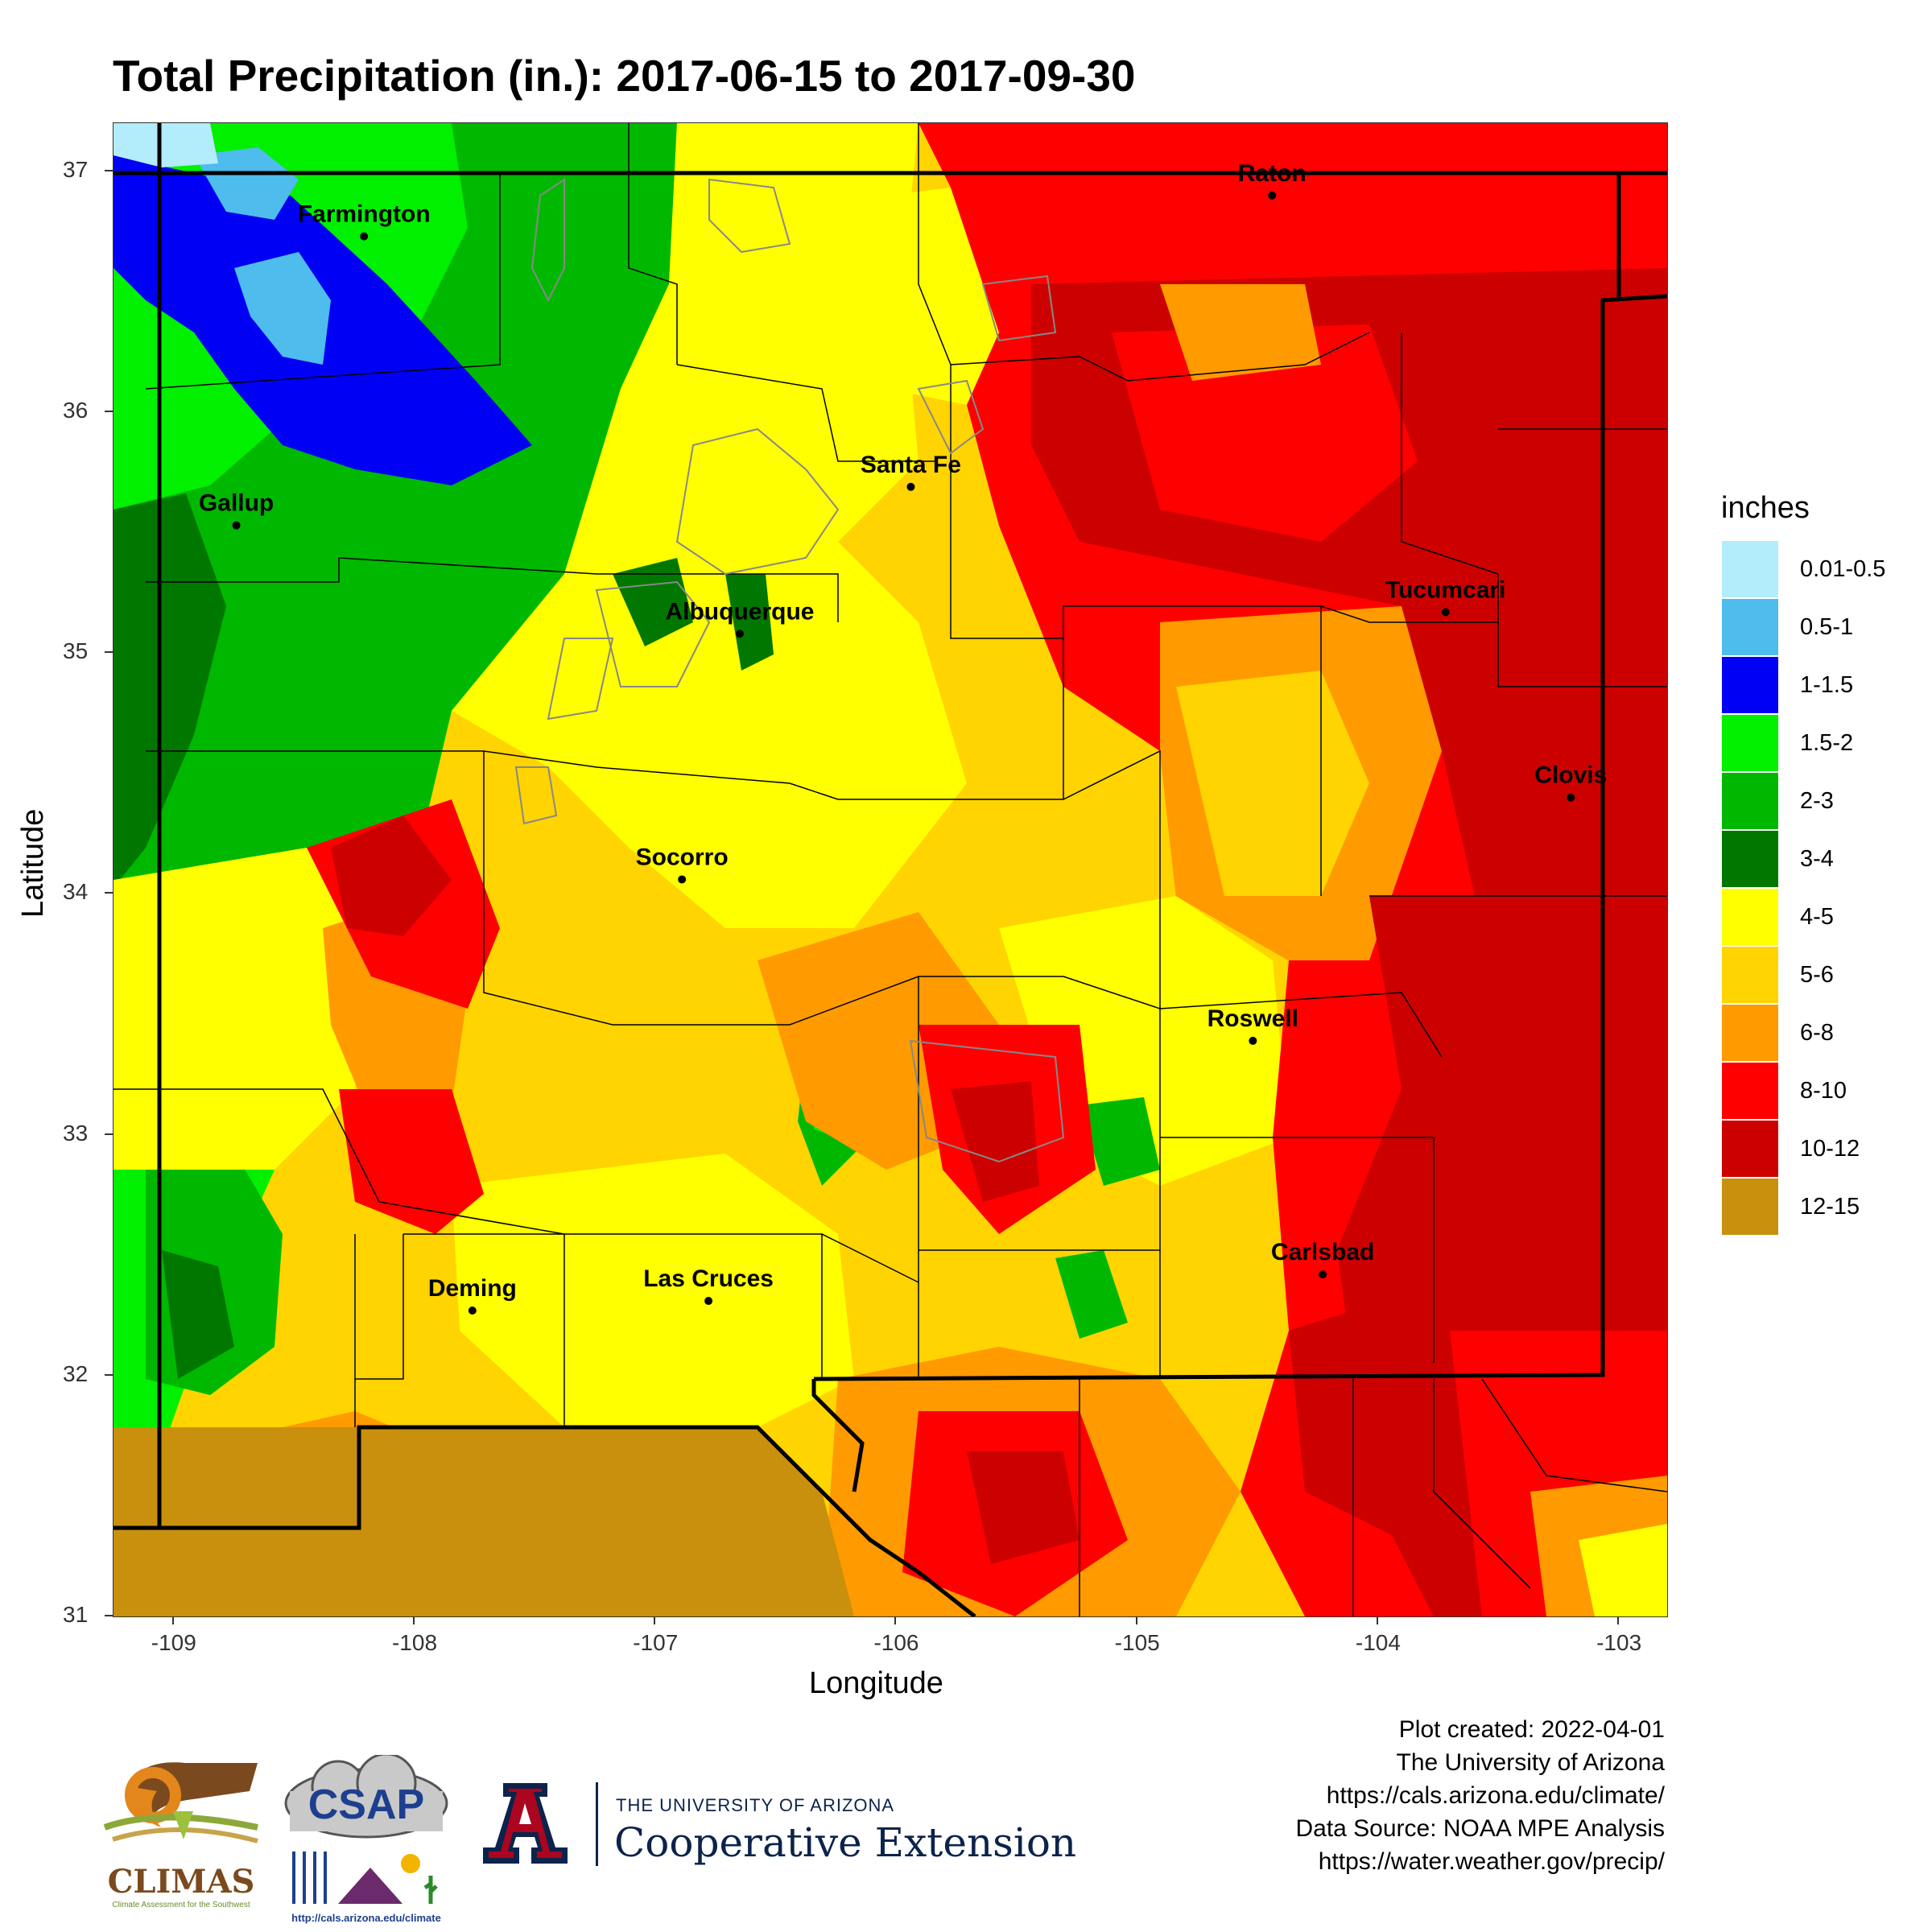 The height and width of the screenshot is (1932, 1932). What do you see at coordinates (910, 296) in the screenshot?
I see `region-4-5-ne-patch` at bounding box center [910, 296].